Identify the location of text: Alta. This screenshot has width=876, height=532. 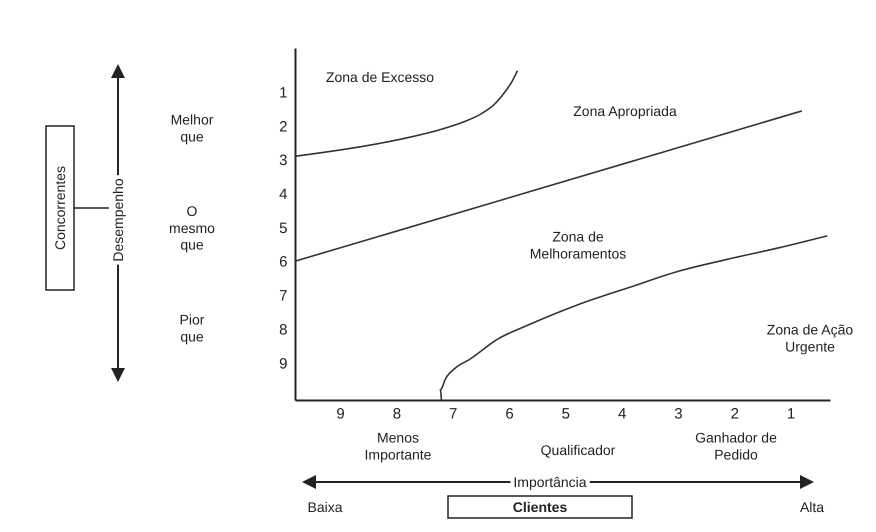
(812, 506).